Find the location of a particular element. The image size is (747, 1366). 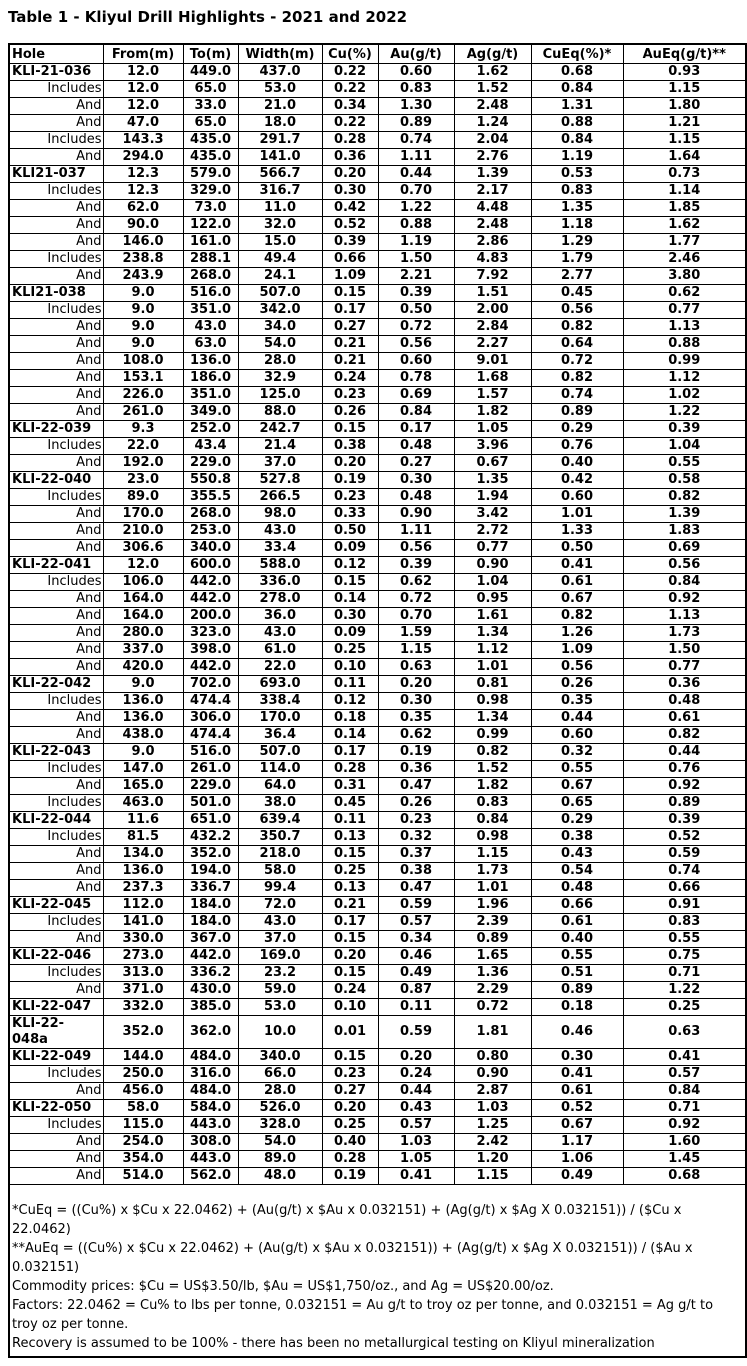

au-value-cell: 1.11 is located at coordinates (416, 531).